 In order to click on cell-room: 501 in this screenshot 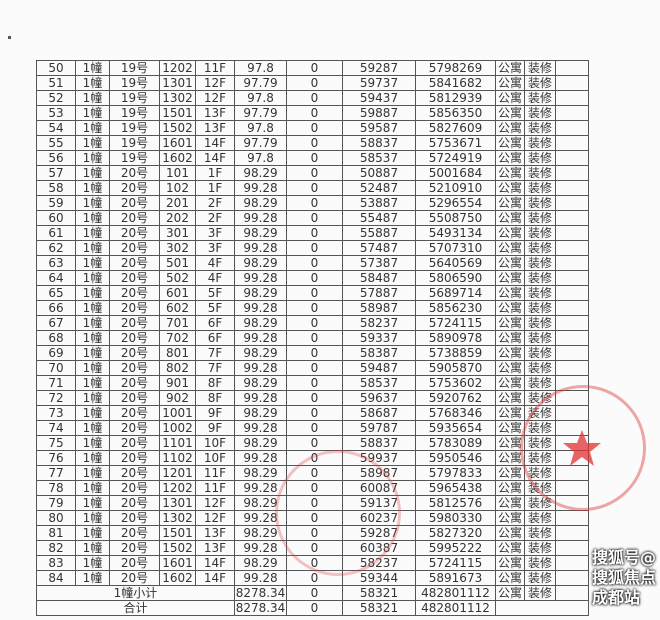, I will do `click(177, 263)`.